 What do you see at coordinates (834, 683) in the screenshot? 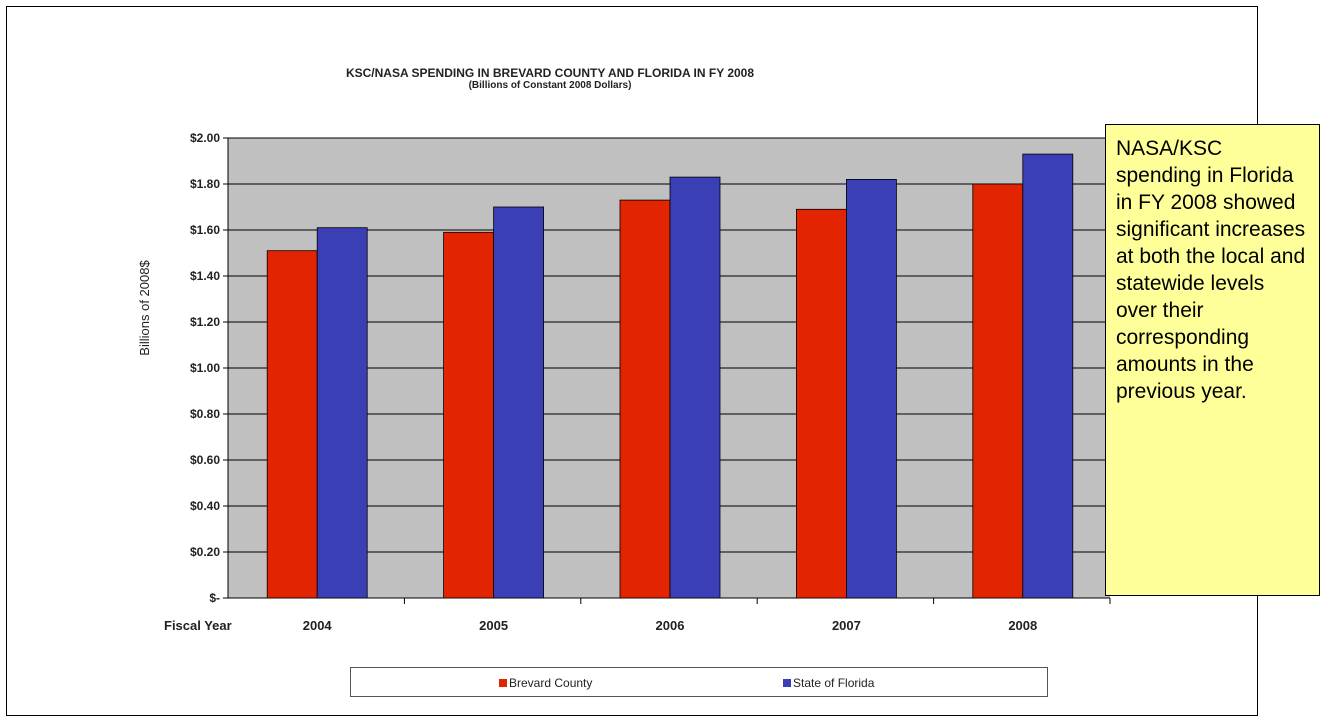
I see `legend-label-florida: State of Florida` at bounding box center [834, 683].